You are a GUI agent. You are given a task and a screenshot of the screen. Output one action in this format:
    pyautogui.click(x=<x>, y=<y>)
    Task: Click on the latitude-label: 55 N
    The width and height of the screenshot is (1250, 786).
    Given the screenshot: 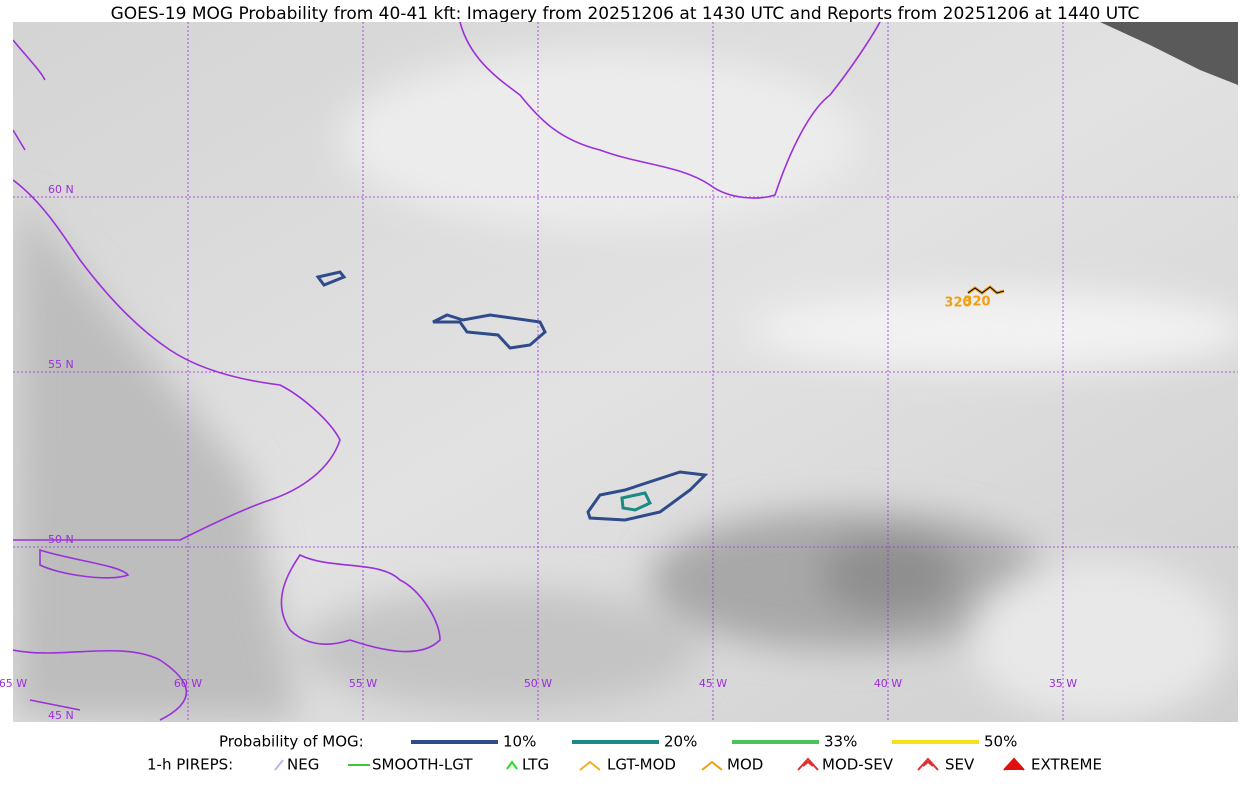 What is the action you would take?
    pyautogui.click(x=61, y=364)
    